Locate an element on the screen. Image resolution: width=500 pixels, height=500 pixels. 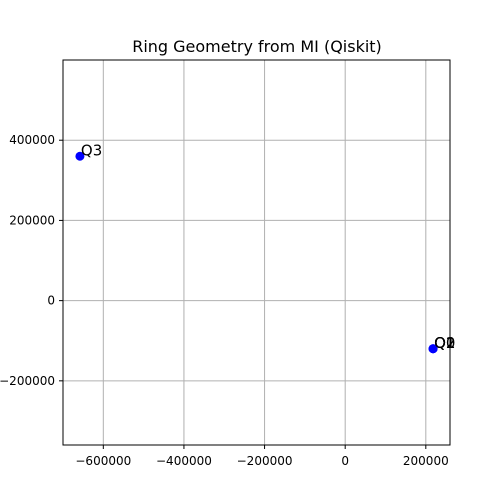
y-tick-label: 400000 is located at coordinates (32, 140).